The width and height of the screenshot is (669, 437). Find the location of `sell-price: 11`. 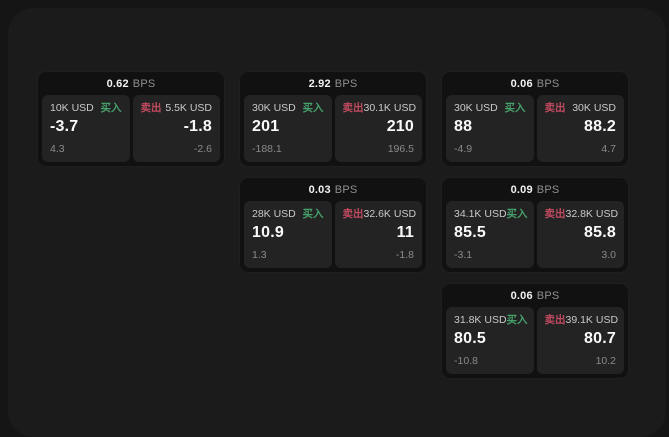

sell-price: 11 is located at coordinates (405, 232).